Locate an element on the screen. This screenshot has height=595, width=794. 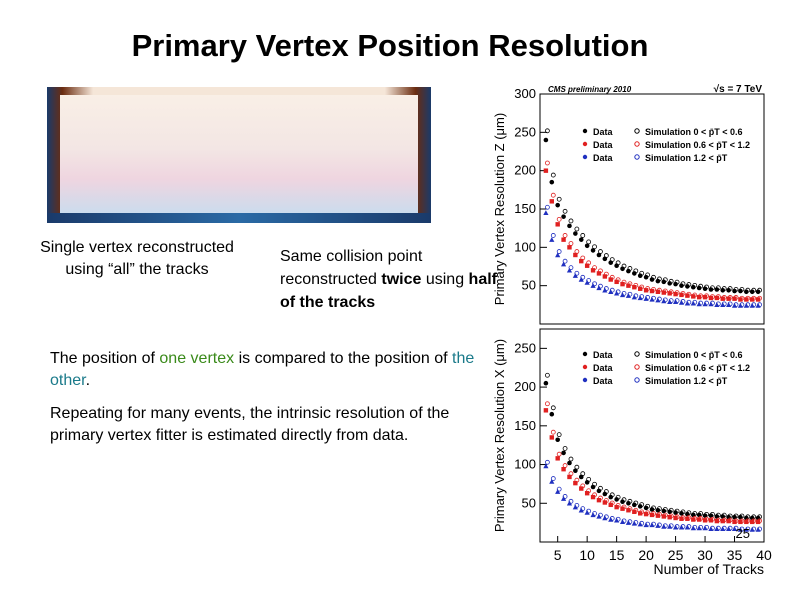
x-tick-label: 40 is located at coordinates (764, 555).